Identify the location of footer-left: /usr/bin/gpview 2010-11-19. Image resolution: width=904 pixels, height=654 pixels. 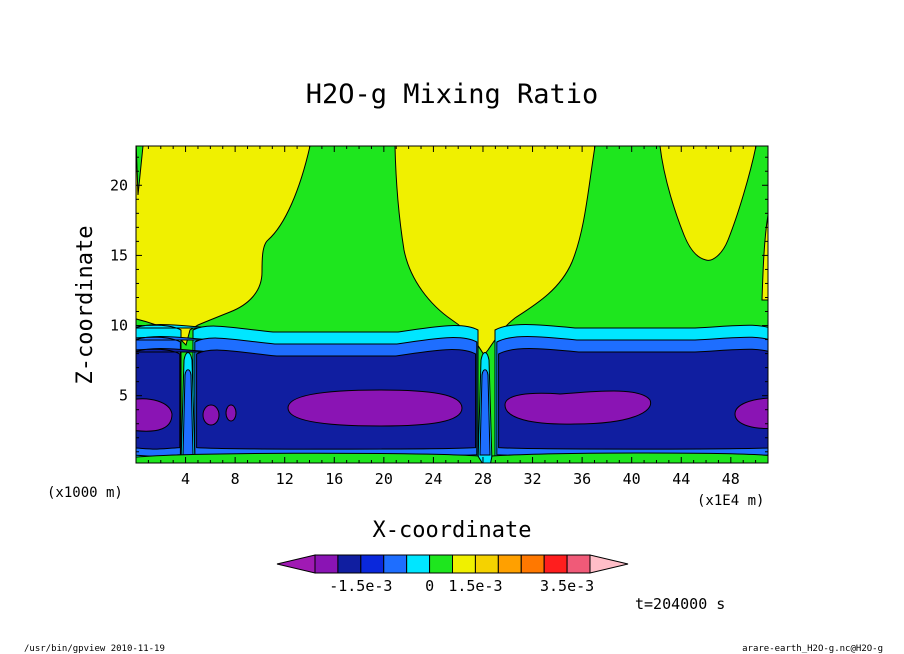
(94, 649).